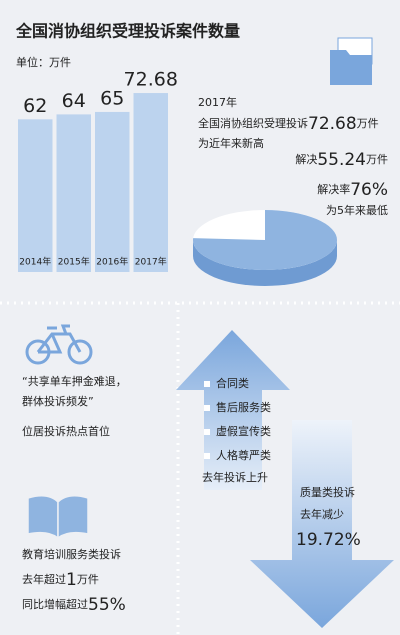 Image resolution: width=400 pixels, height=635 pixels. Describe the element at coordinates (43, 62) in the screenshot. I see `unit-label: 单位：万件` at that location.